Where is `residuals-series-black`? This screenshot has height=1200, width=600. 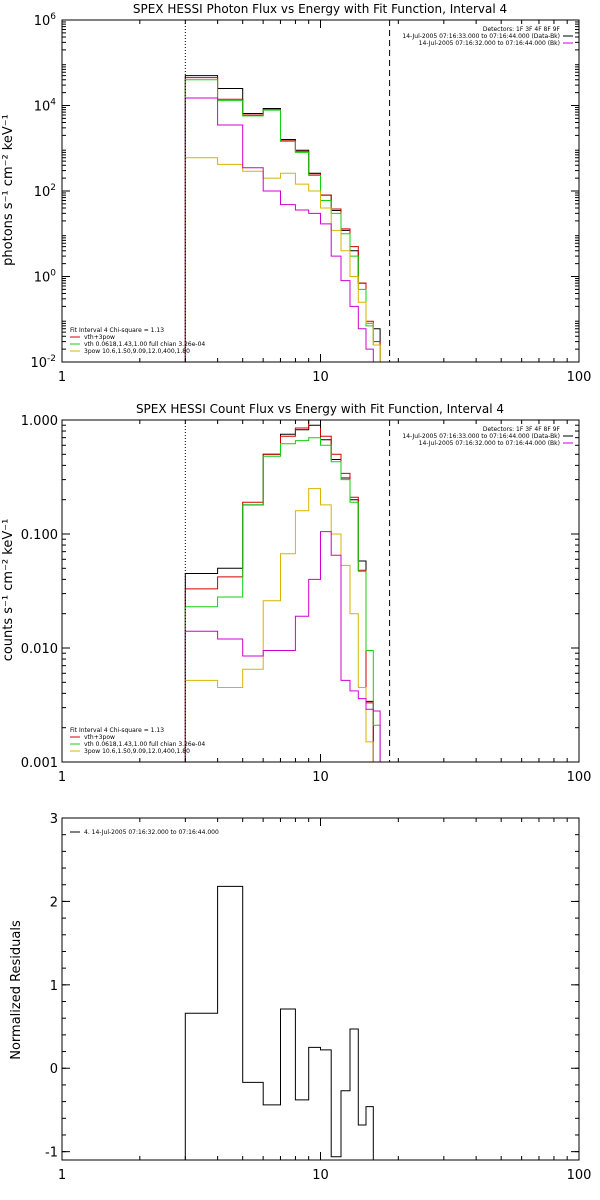 residuals-series-black is located at coordinates (279, 1022).